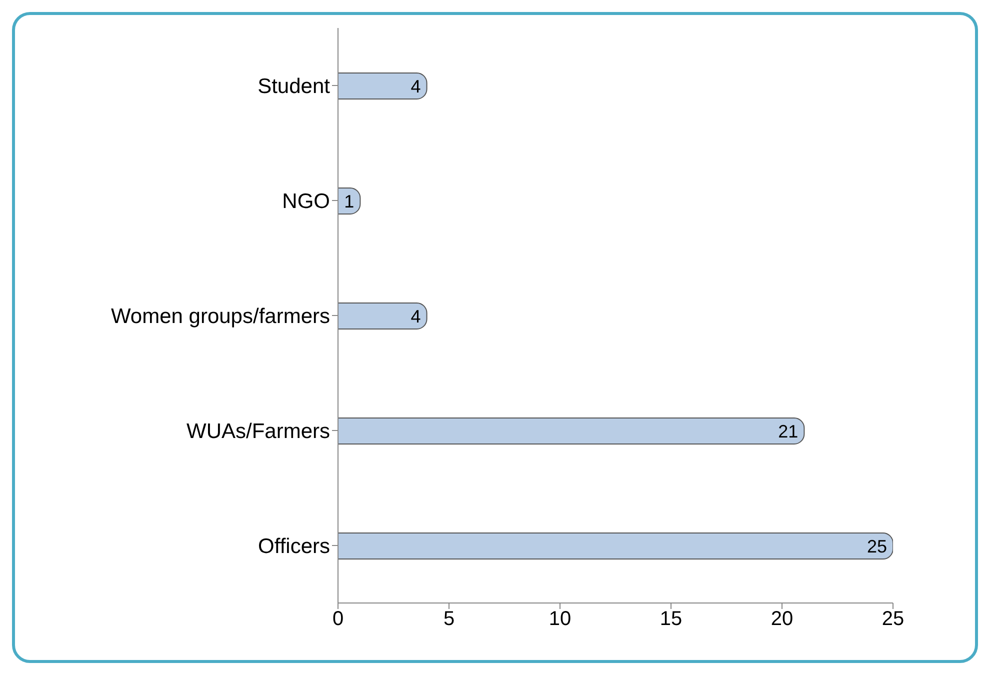  I want to click on x-tick-label: 5, so click(449, 619).